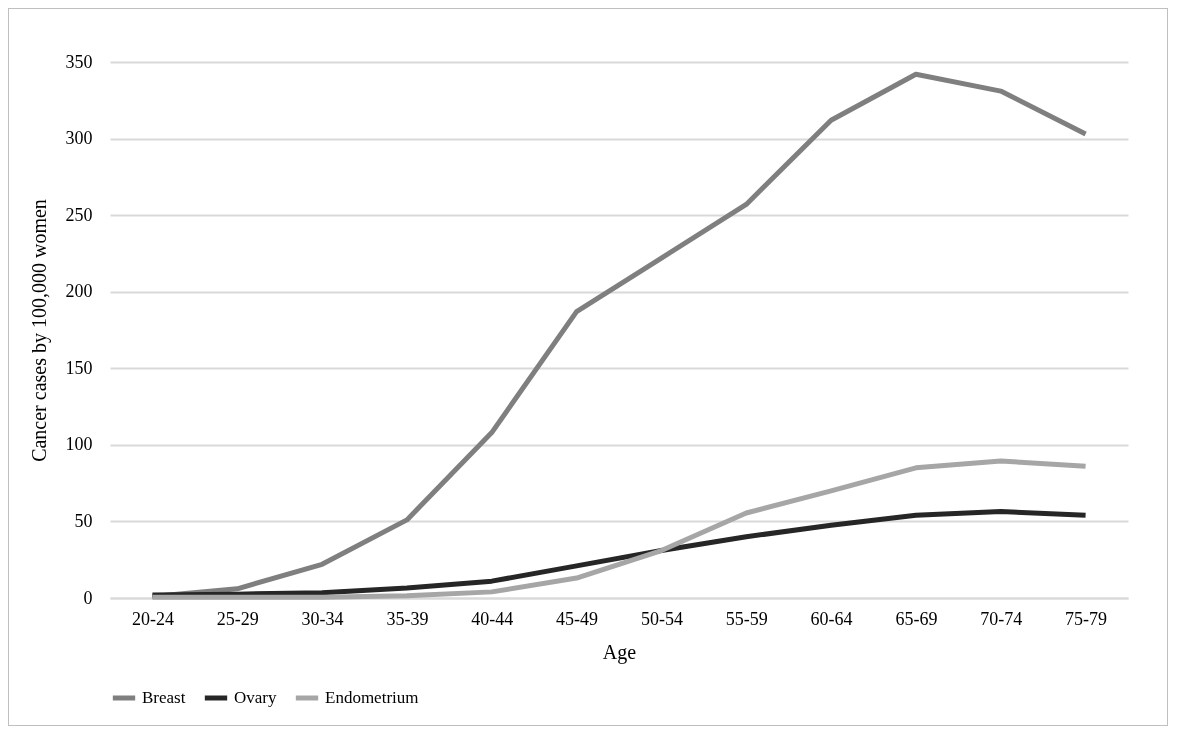 The width and height of the screenshot is (1178, 736). Describe the element at coordinates (407, 618) in the screenshot. I see `x-tick-label: 35-39` at that location.